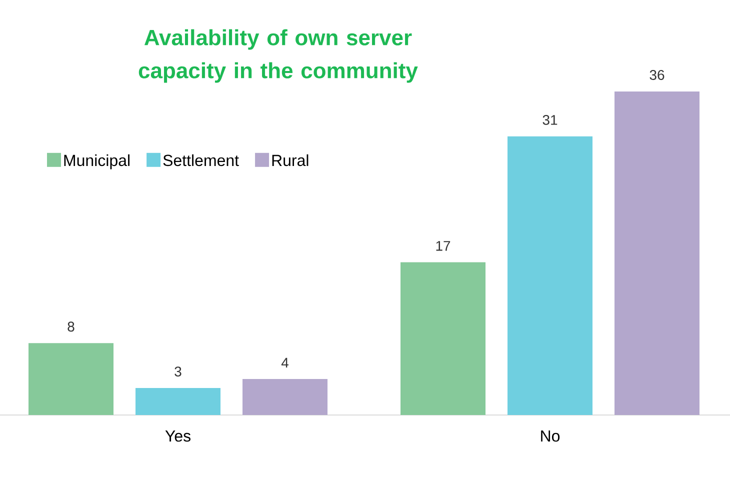 Image resolution: width=730 pixels, height=478 pixels. I want to click on legend-label: Municipal, so click(97, 162).